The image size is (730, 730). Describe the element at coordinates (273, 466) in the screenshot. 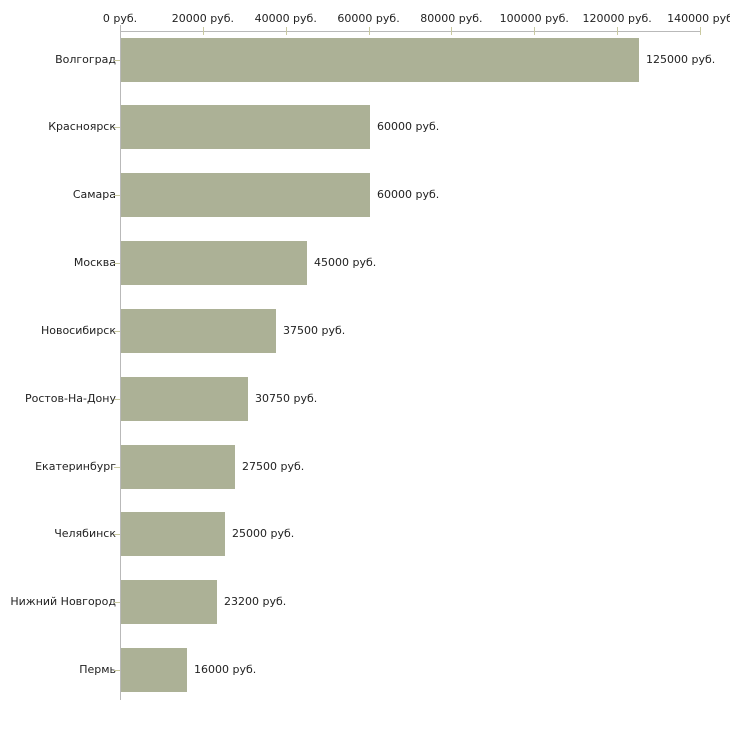

I see `value-label: 27500 руб.` at that location.